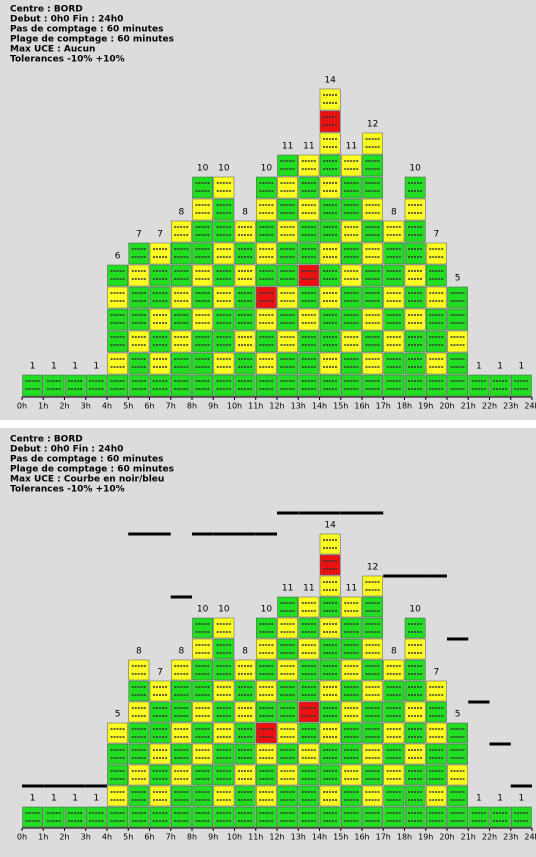  What do you see at coordinates (128, 406) in the screenshot?
I see `x-tick-label: 5h` at bounding box center [128, 406].